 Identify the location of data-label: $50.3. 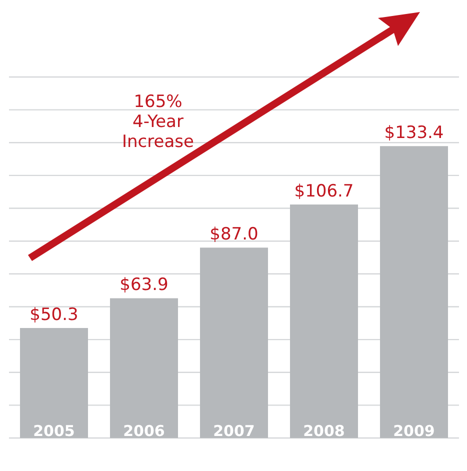
(54, 314).